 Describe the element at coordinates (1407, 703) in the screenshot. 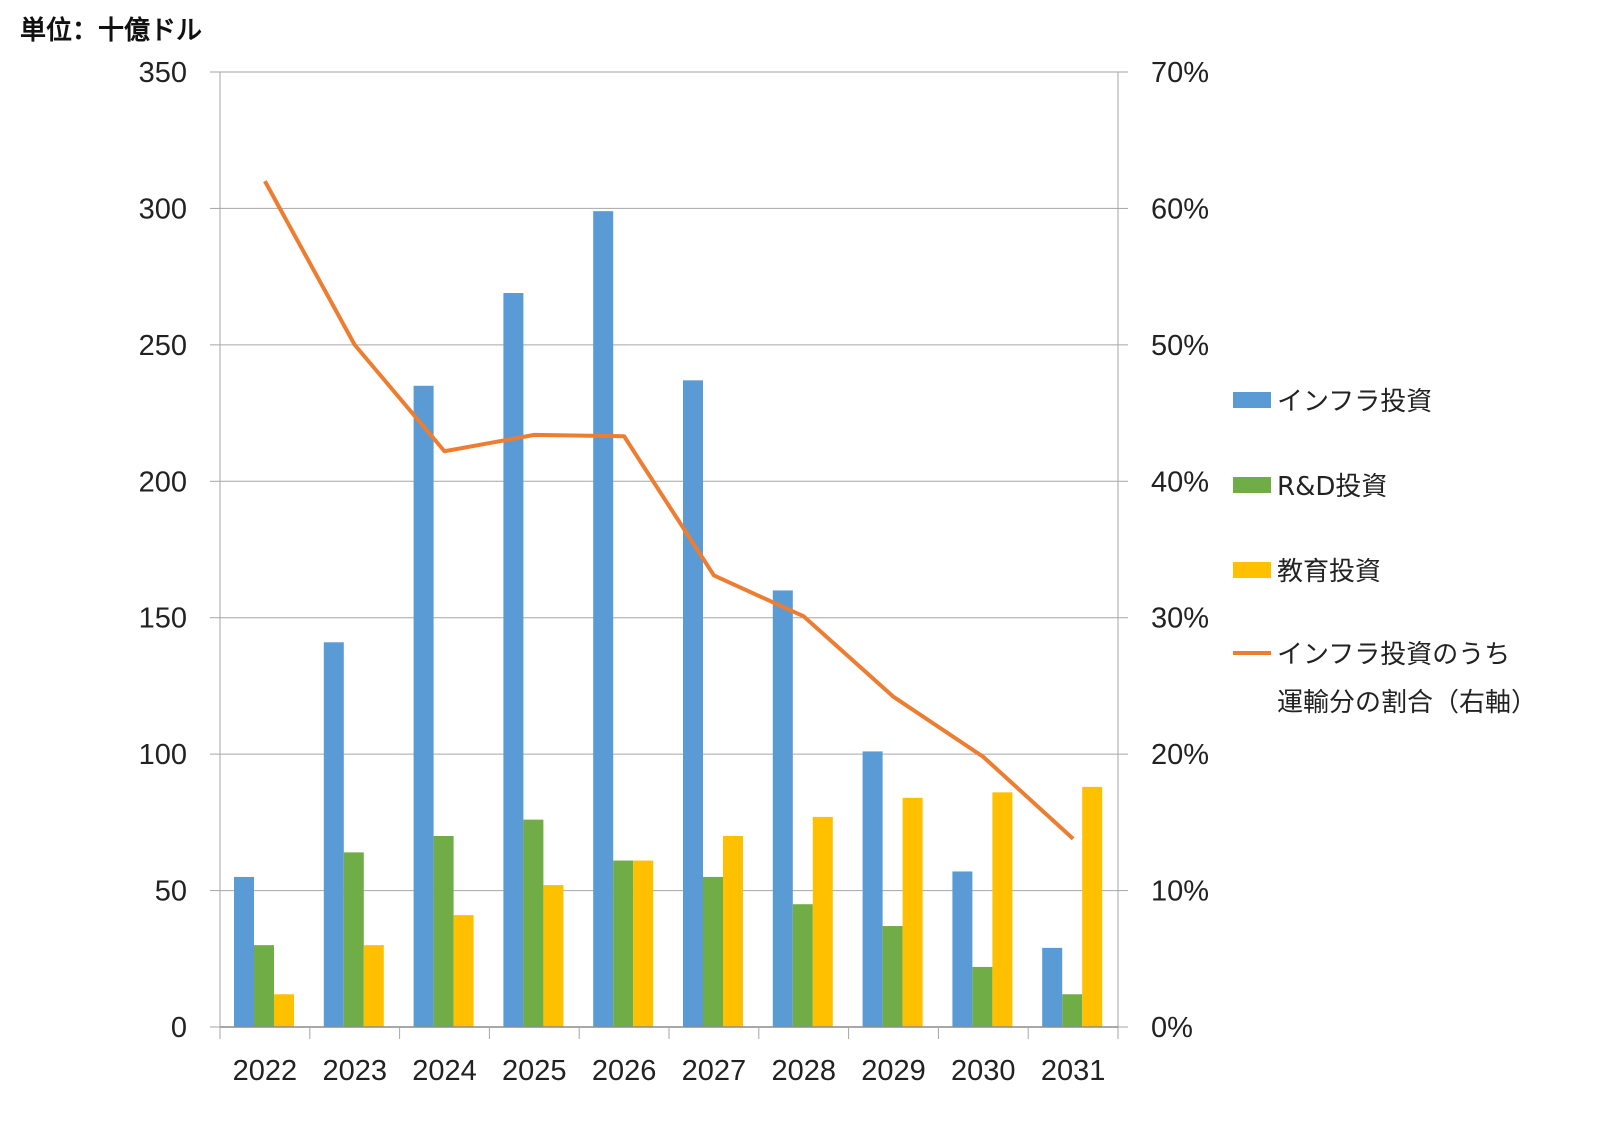

I see `legend-label: 運輸分の割合（右軸）` at that location.